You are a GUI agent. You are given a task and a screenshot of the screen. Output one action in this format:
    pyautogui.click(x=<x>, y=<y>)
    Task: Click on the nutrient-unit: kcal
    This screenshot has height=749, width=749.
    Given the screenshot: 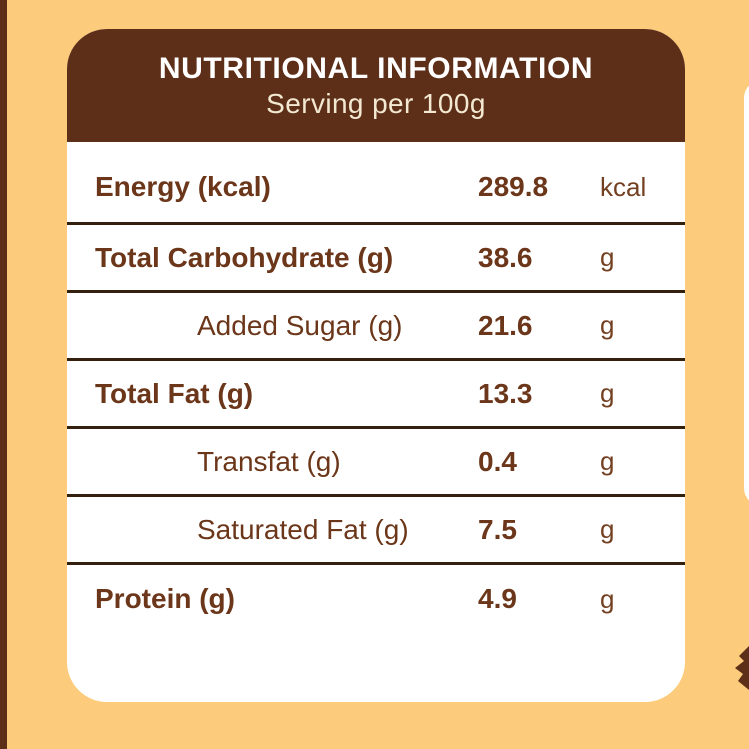 What is the action you would take?
    pyautogui.click(x=623, y=186)
    